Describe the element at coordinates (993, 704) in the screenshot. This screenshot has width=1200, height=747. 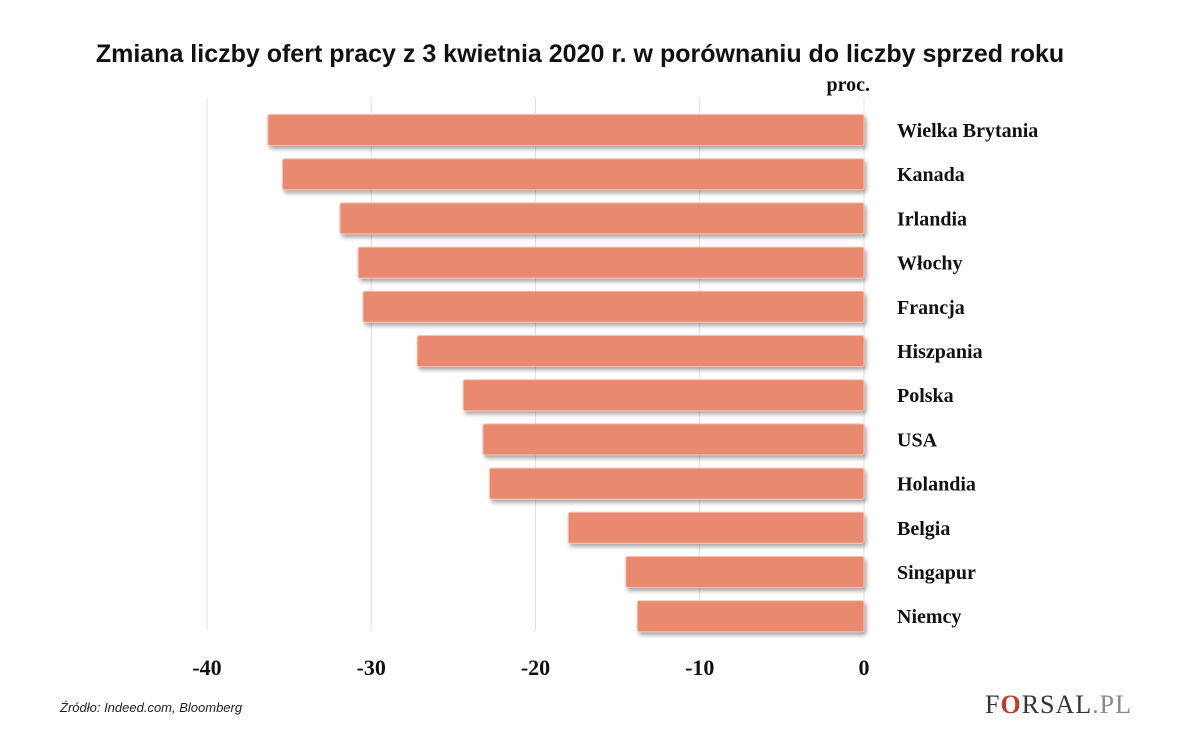
I see `logo-prefix: F` at that location.